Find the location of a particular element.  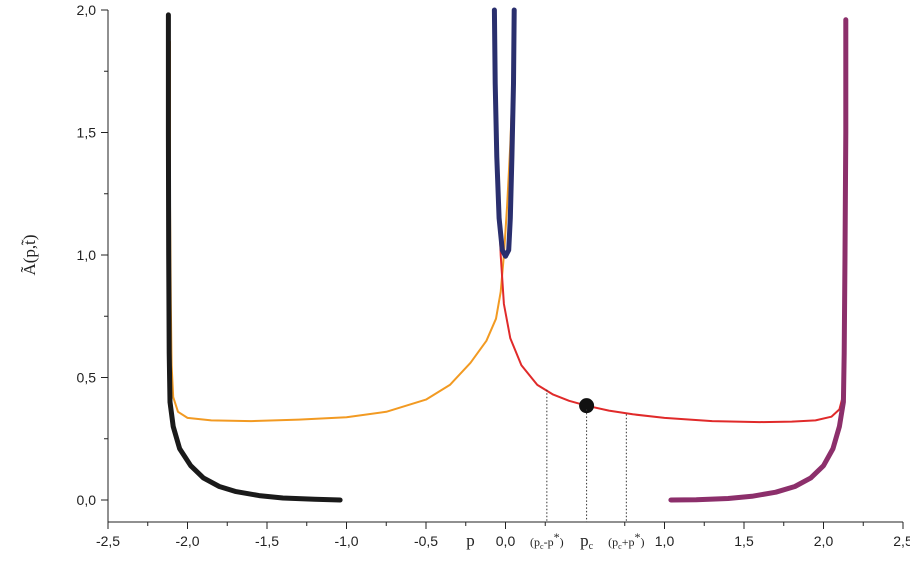

x-tick-label: -2,0 is located at coordinates (187, 541).